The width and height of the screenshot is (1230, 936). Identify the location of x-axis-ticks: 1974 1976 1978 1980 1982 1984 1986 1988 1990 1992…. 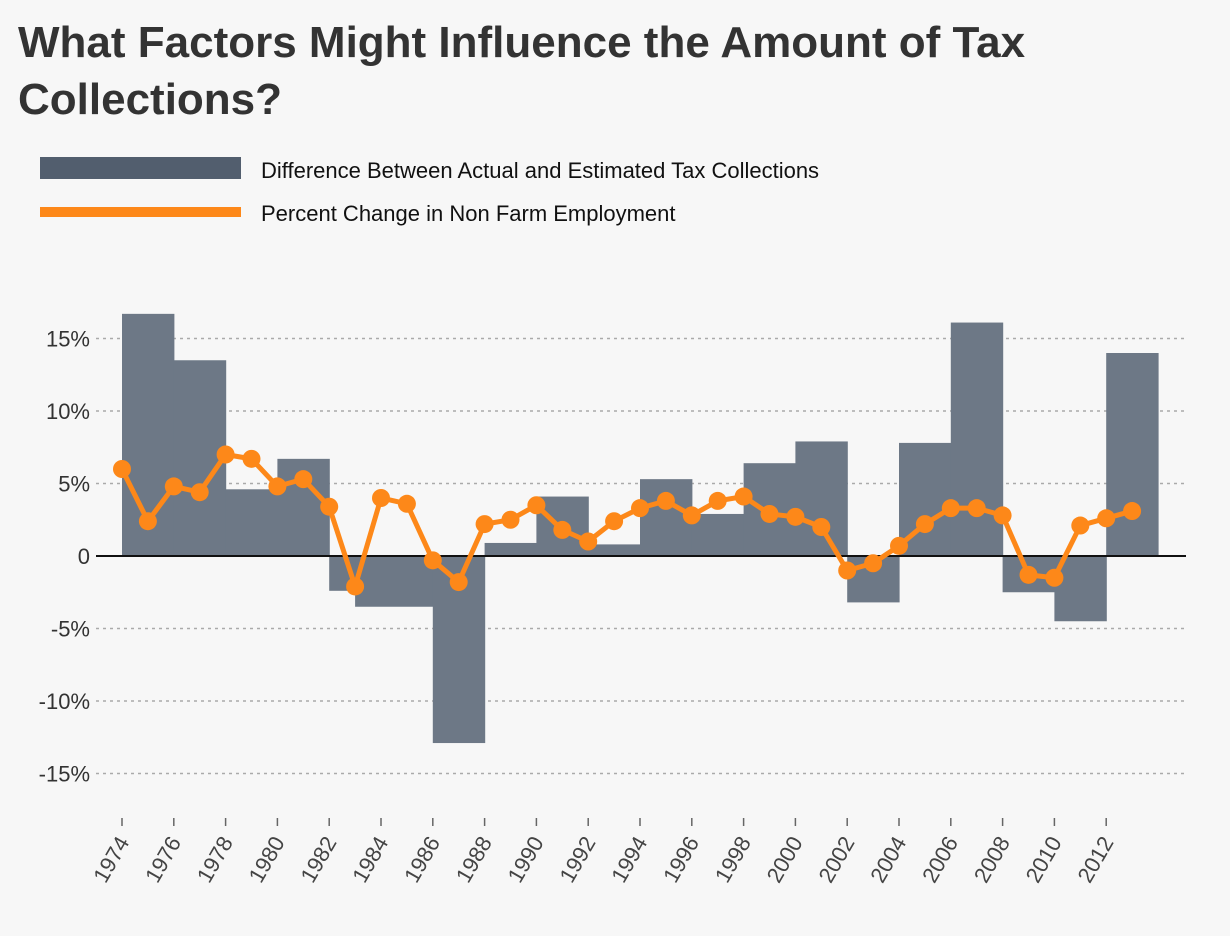
(603, 852).